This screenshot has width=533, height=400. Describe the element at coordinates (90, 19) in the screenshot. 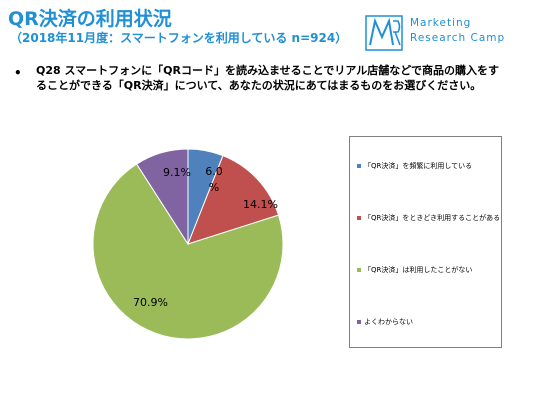

I see `page-title: QR決済の利用状況` at that location.